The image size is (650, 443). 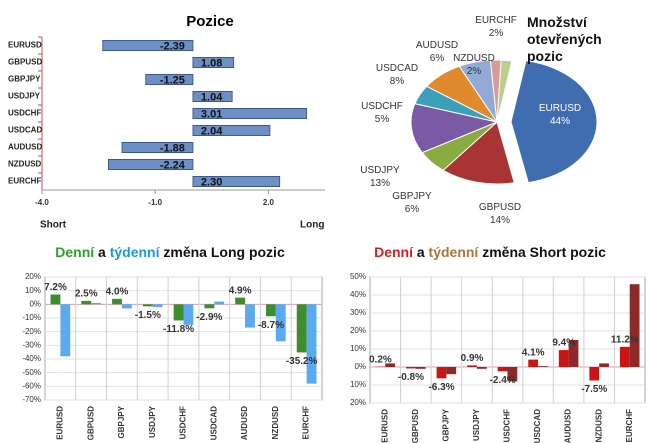 I want to click on axis-annotation: Long, so click(x=312, y=225).